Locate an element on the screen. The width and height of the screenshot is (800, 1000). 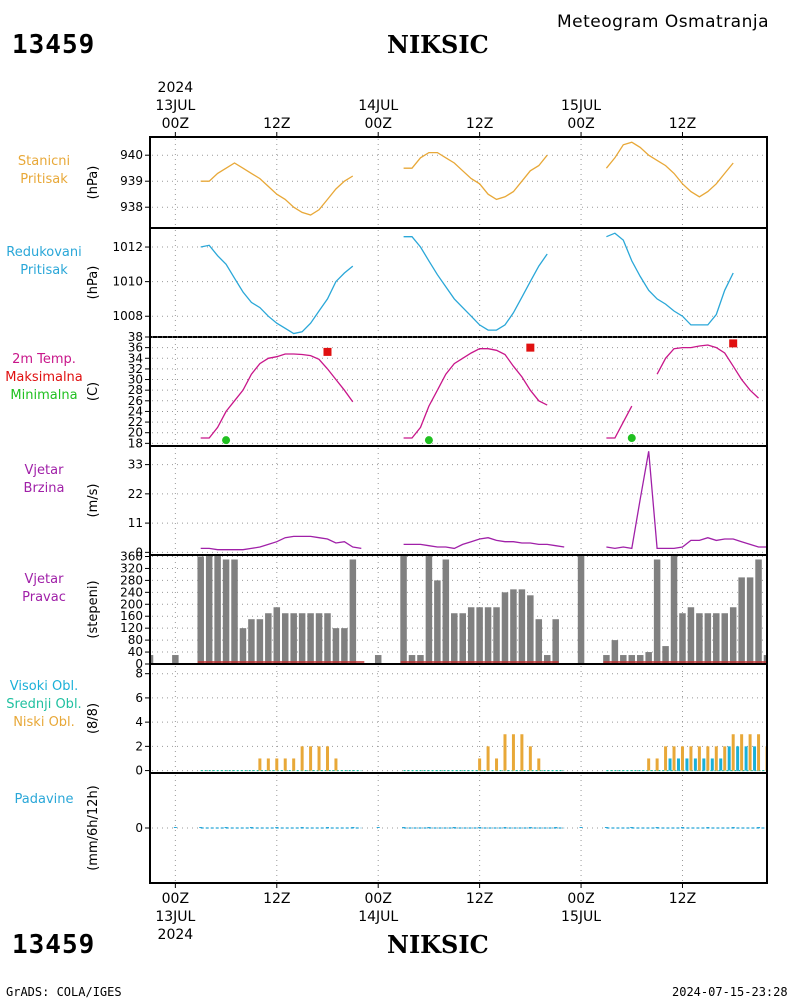
time-label-top: 12Z is located at coordinates (276, 124).